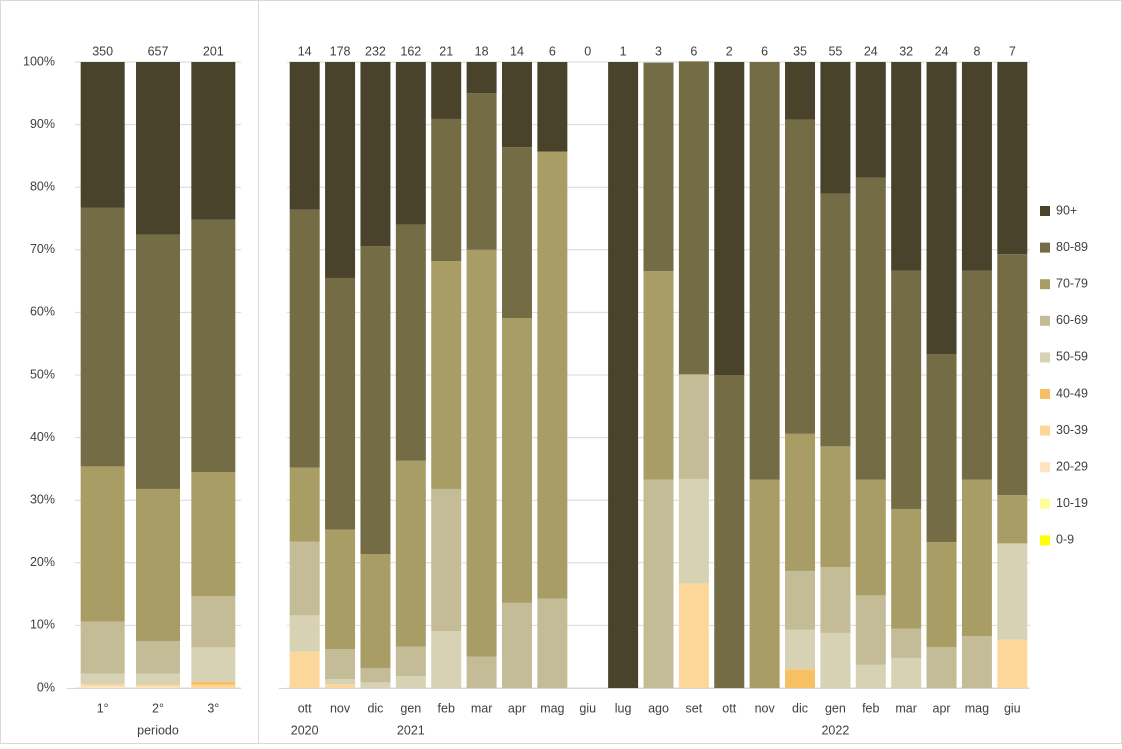 The image size is (1122, 749). Describe the element at coordinates (39, 61) in the screenshot. I see `y-tick-label: 100%` at that location.